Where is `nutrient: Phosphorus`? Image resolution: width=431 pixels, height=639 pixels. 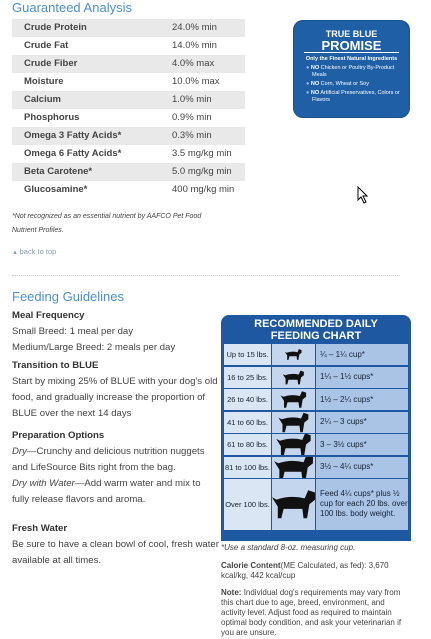 nutrient: Phosphorus is located at coordinates (52, 117).